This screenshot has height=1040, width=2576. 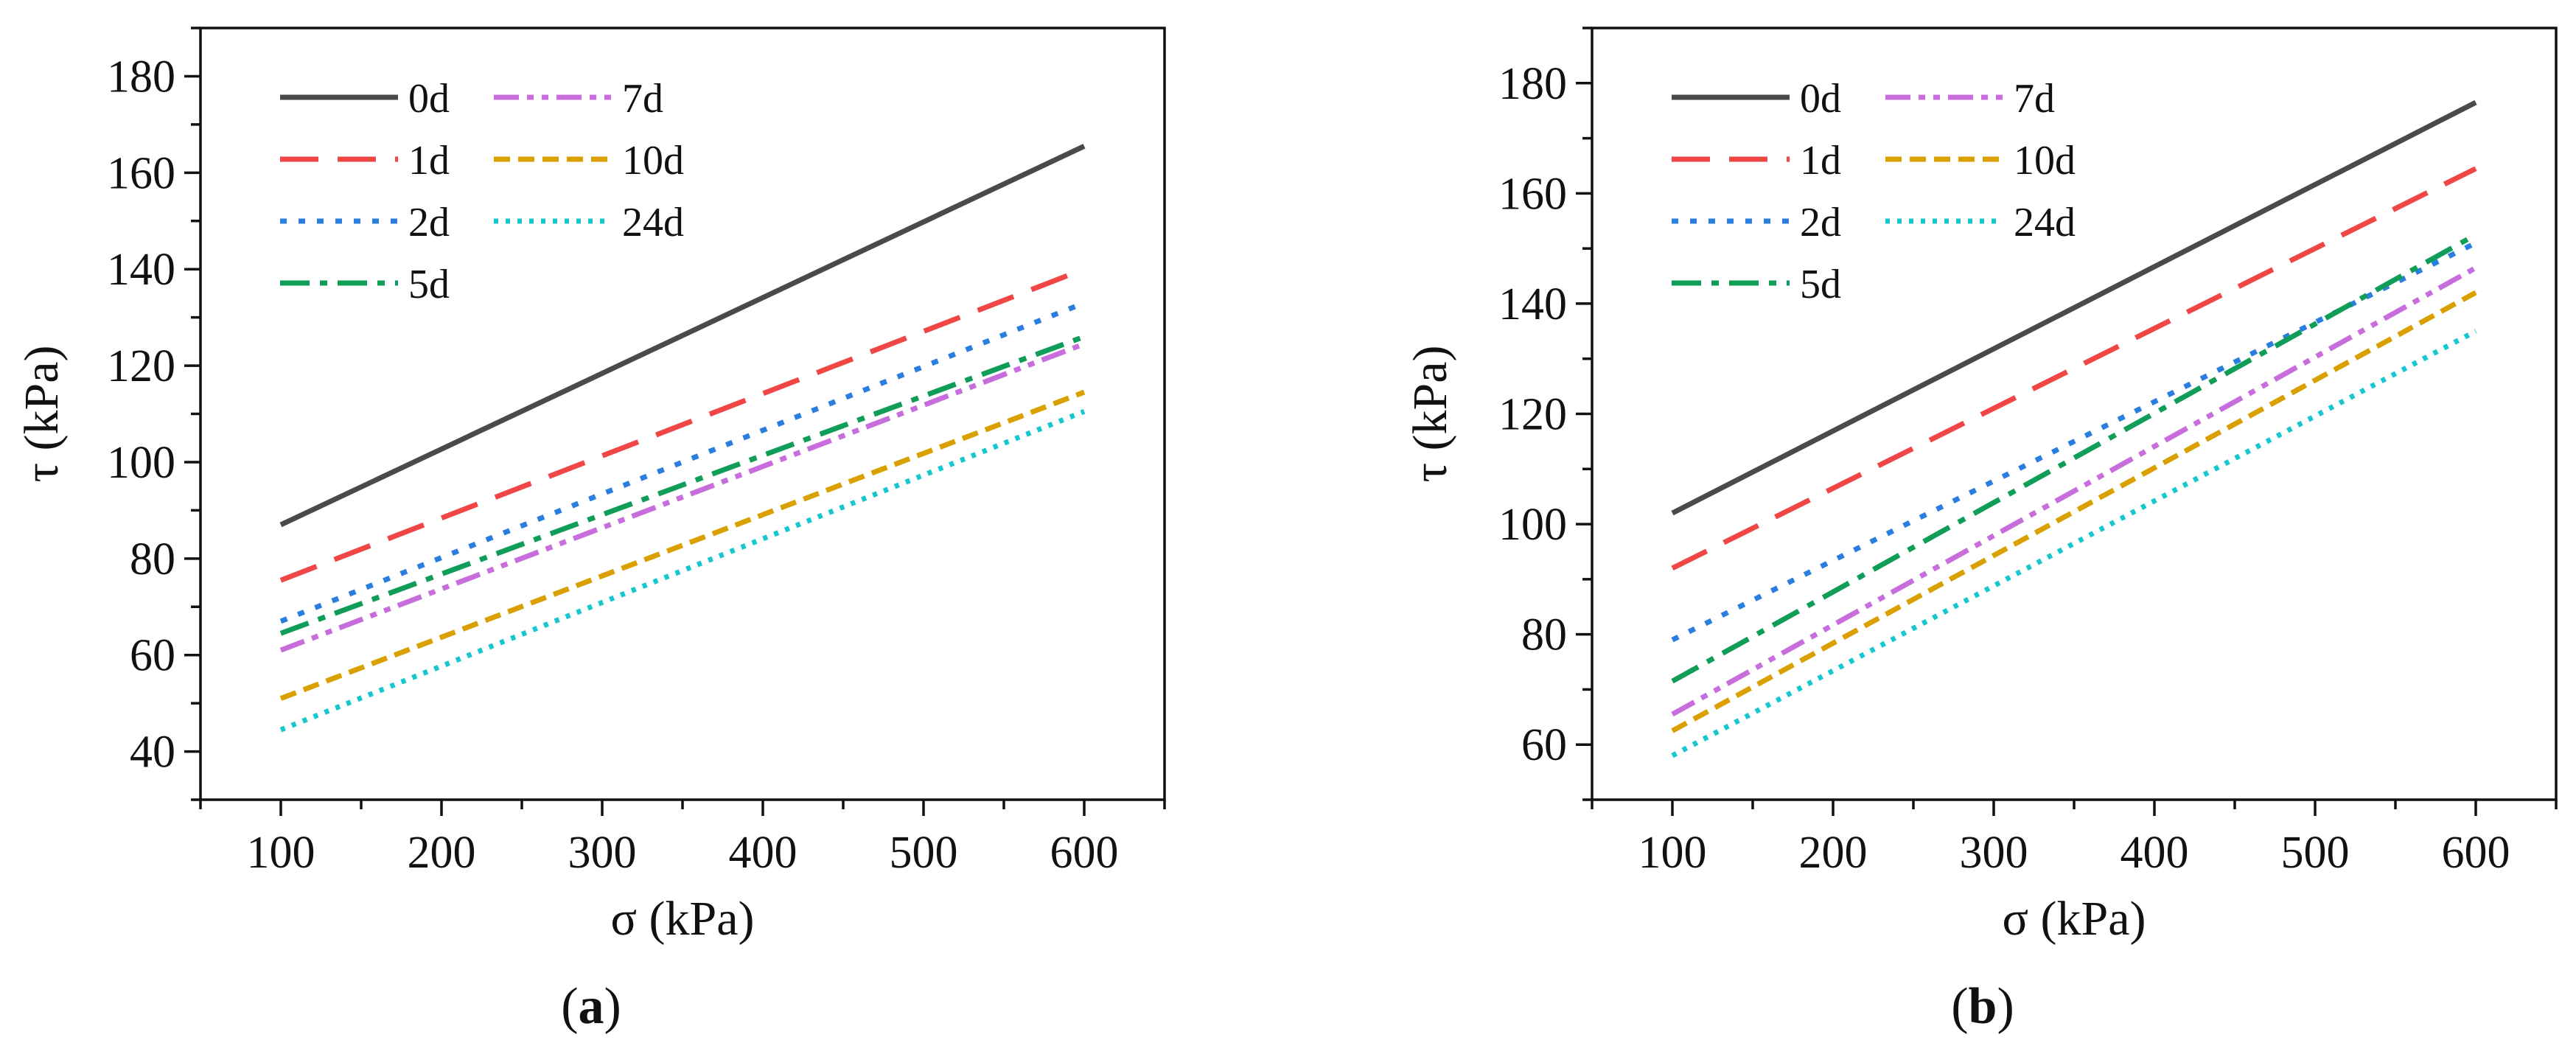 I want to click on caption-letter: a, so click(x=591, y=1006).